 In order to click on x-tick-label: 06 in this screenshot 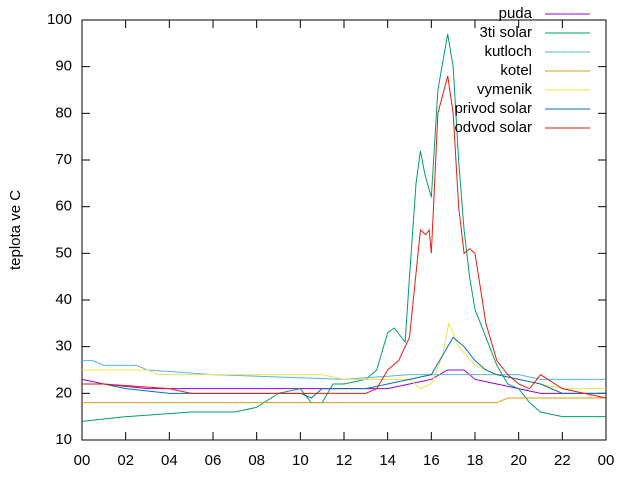, I will do `click(213, 460)`.